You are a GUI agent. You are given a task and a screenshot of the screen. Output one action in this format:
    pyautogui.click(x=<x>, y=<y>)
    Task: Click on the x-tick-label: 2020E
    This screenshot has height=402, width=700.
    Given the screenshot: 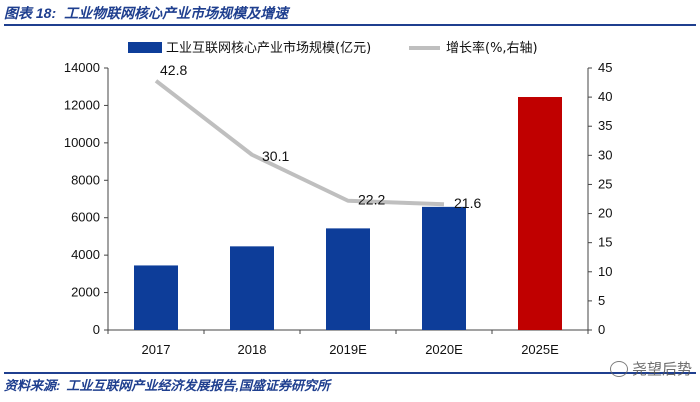 What is the action you would take?
    pyautogui.click(x=444, y=349)
    